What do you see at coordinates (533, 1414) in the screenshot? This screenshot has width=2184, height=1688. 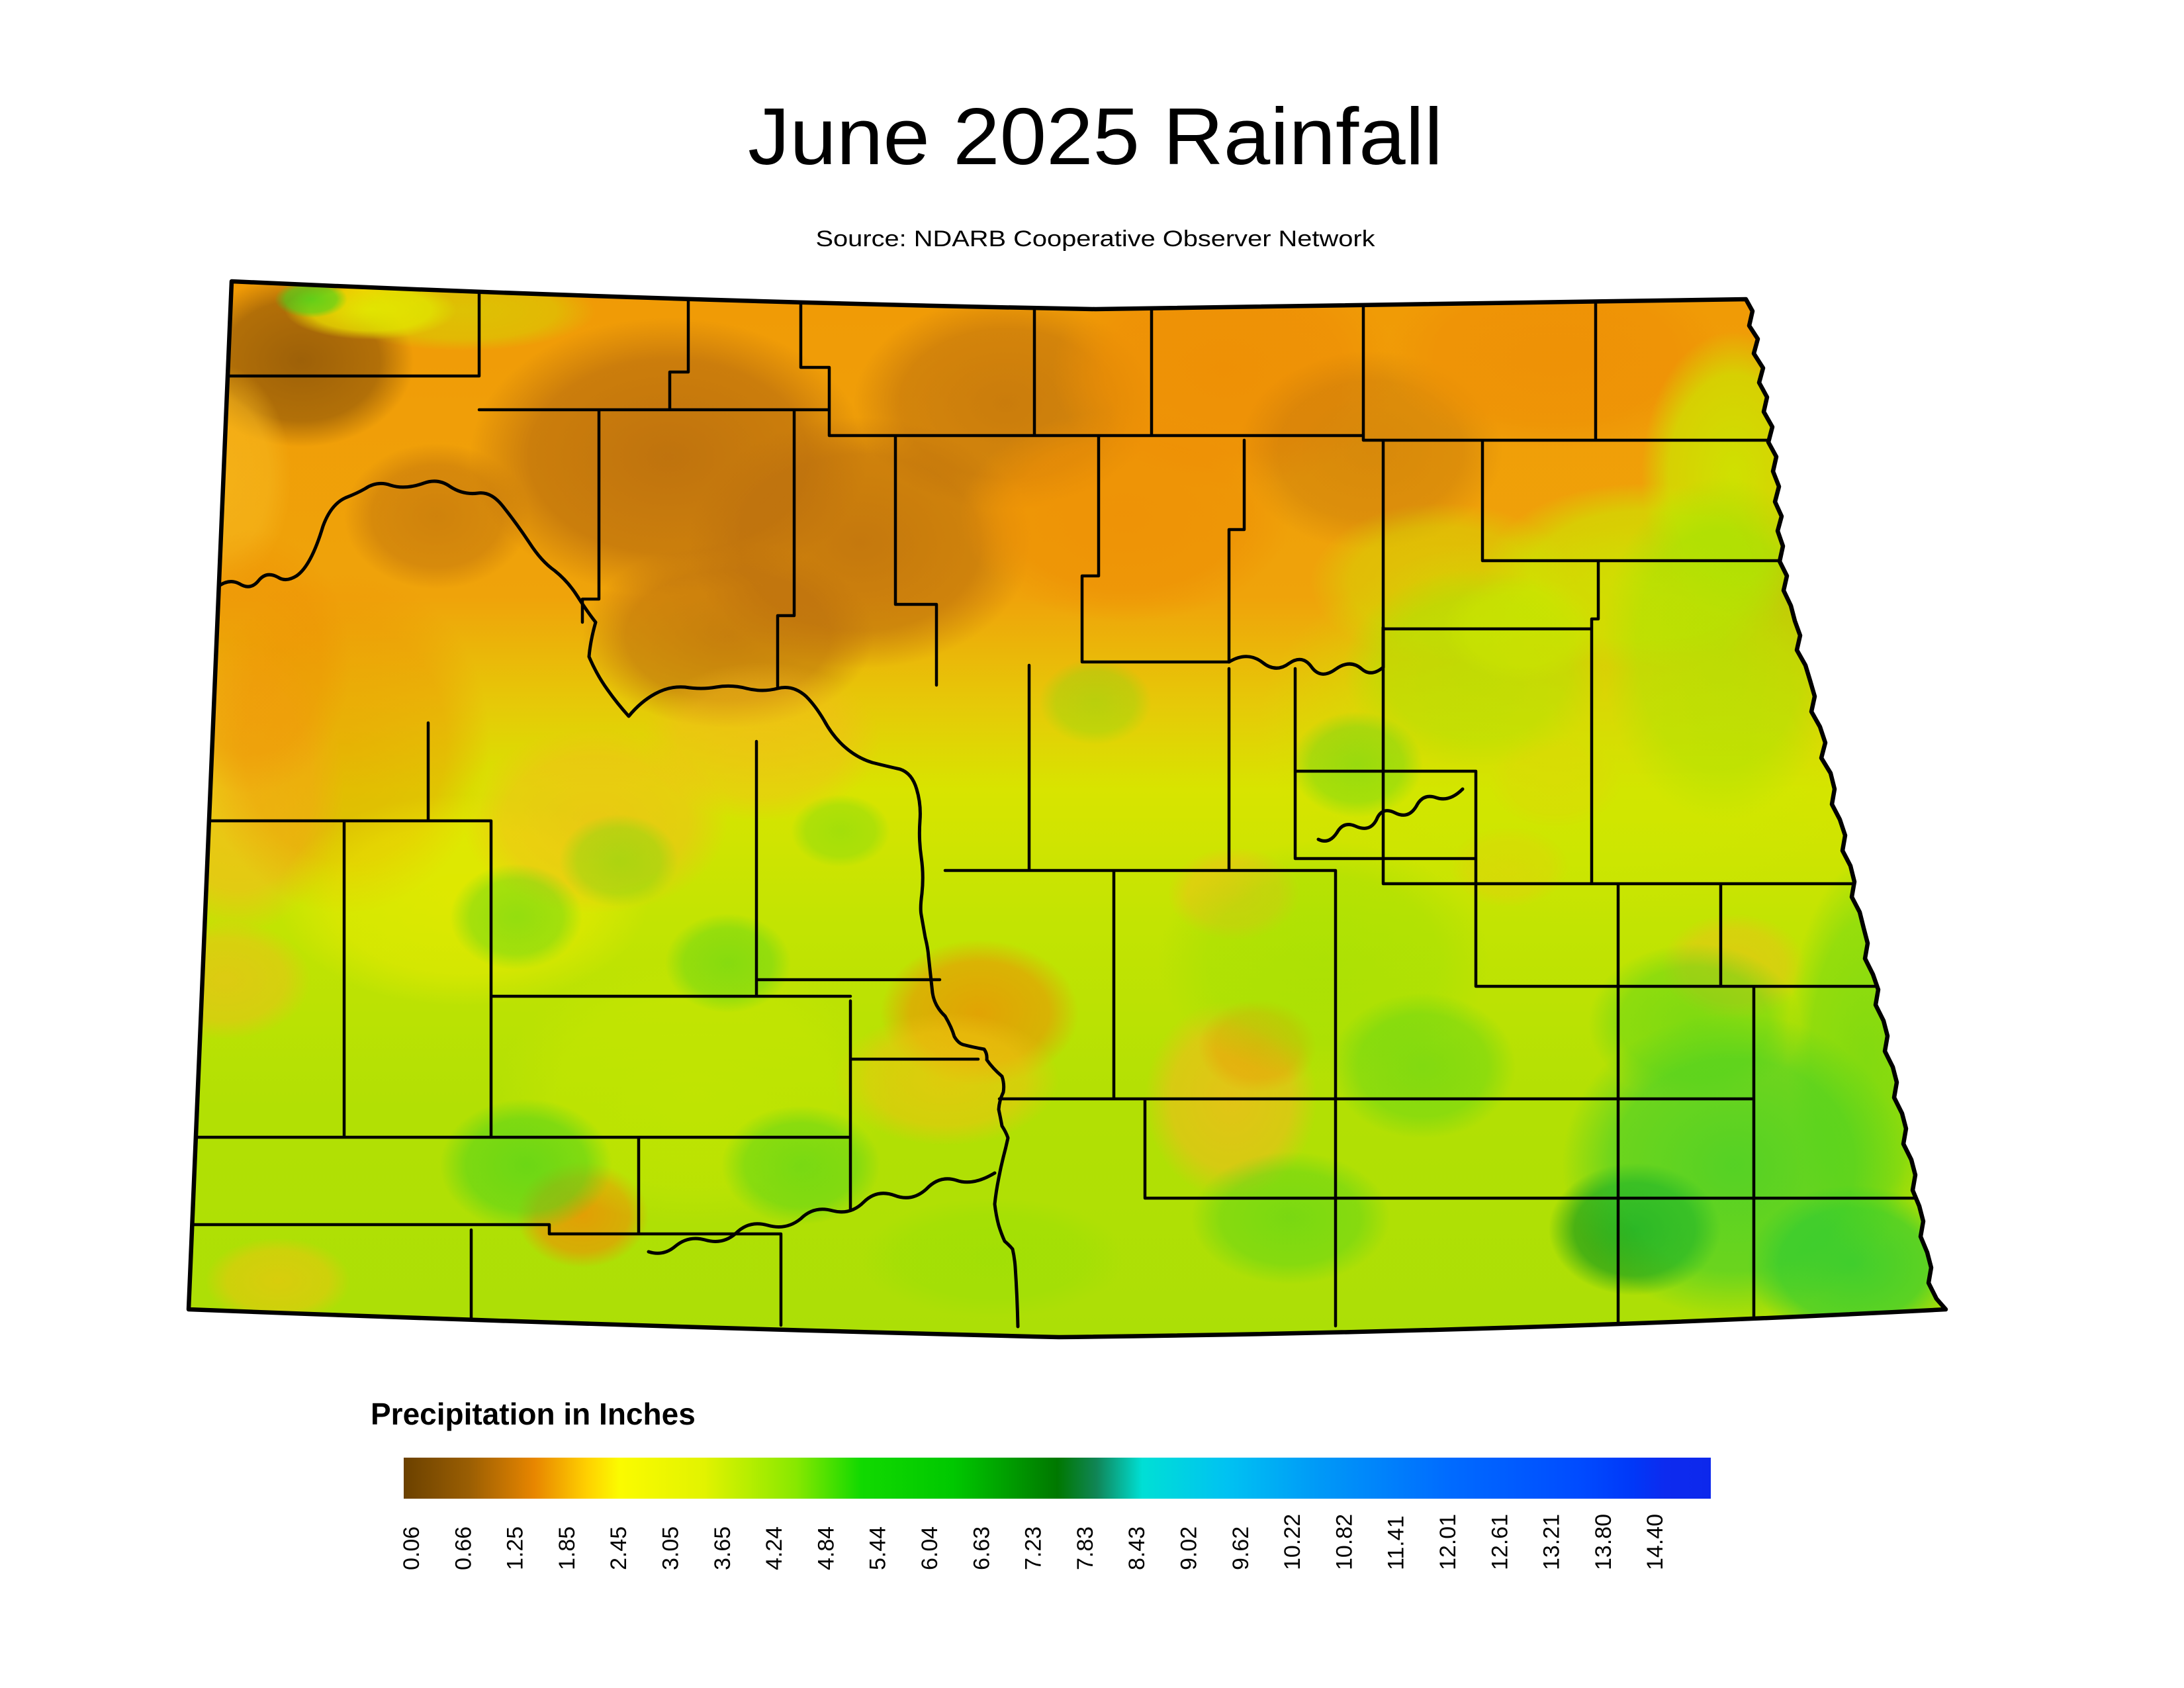 I see `legend-title: Precipitation in Inches` at bounding box center [533, 1414].